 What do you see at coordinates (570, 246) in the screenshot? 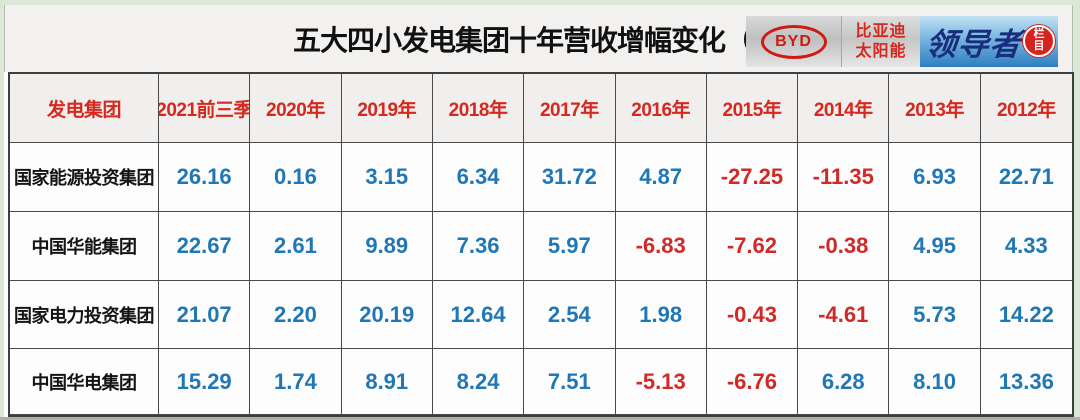
I see `table-cell: 5.97` at bounding box center [570, 246].